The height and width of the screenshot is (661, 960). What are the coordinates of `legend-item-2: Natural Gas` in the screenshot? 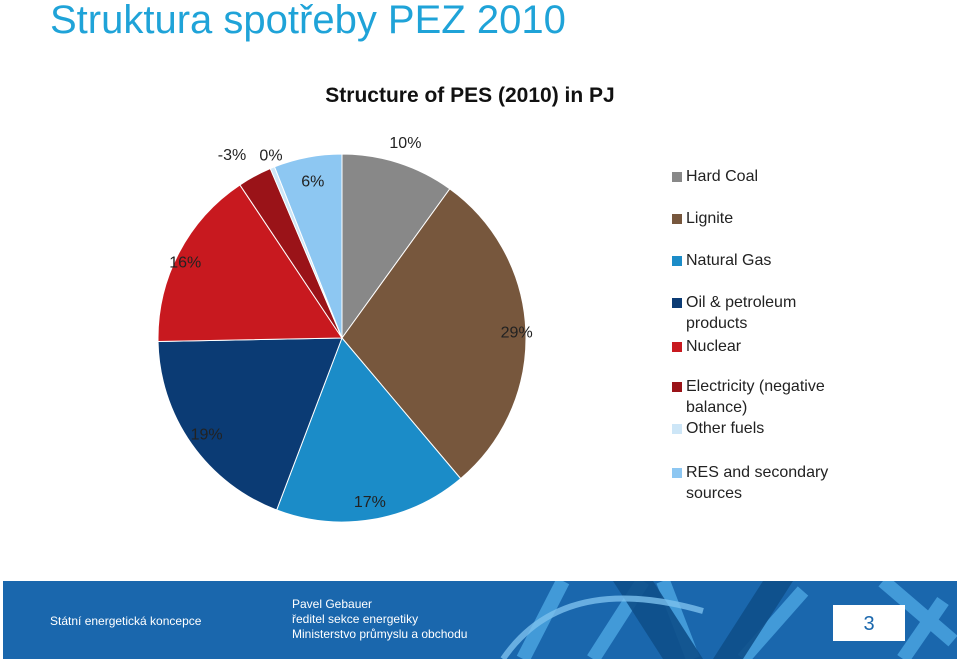 It's located at (721, 260).